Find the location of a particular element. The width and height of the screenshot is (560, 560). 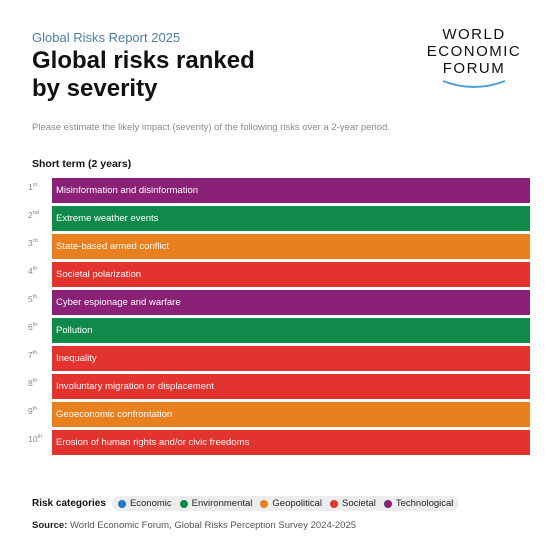

rank-number: 4th is located at coordinates (39, 271).